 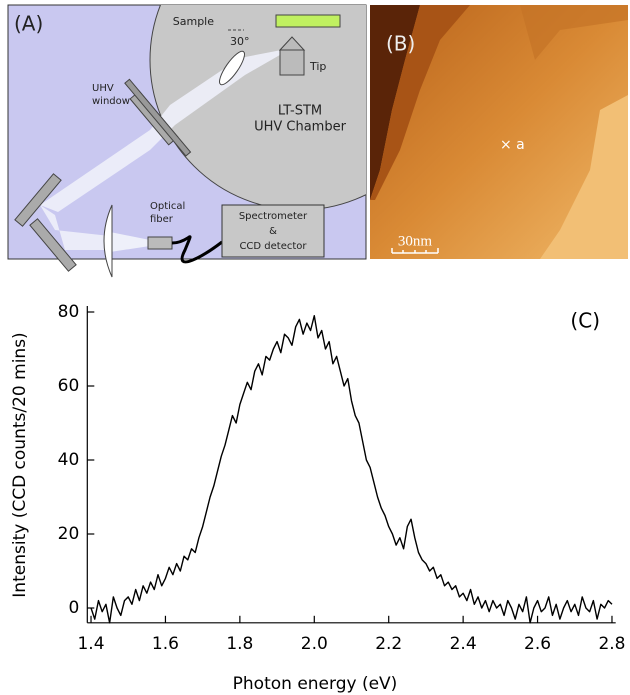 What do you see at coordinates (292, 62) in the screenshot?
I see `tip` at bounding box center [292, 62].